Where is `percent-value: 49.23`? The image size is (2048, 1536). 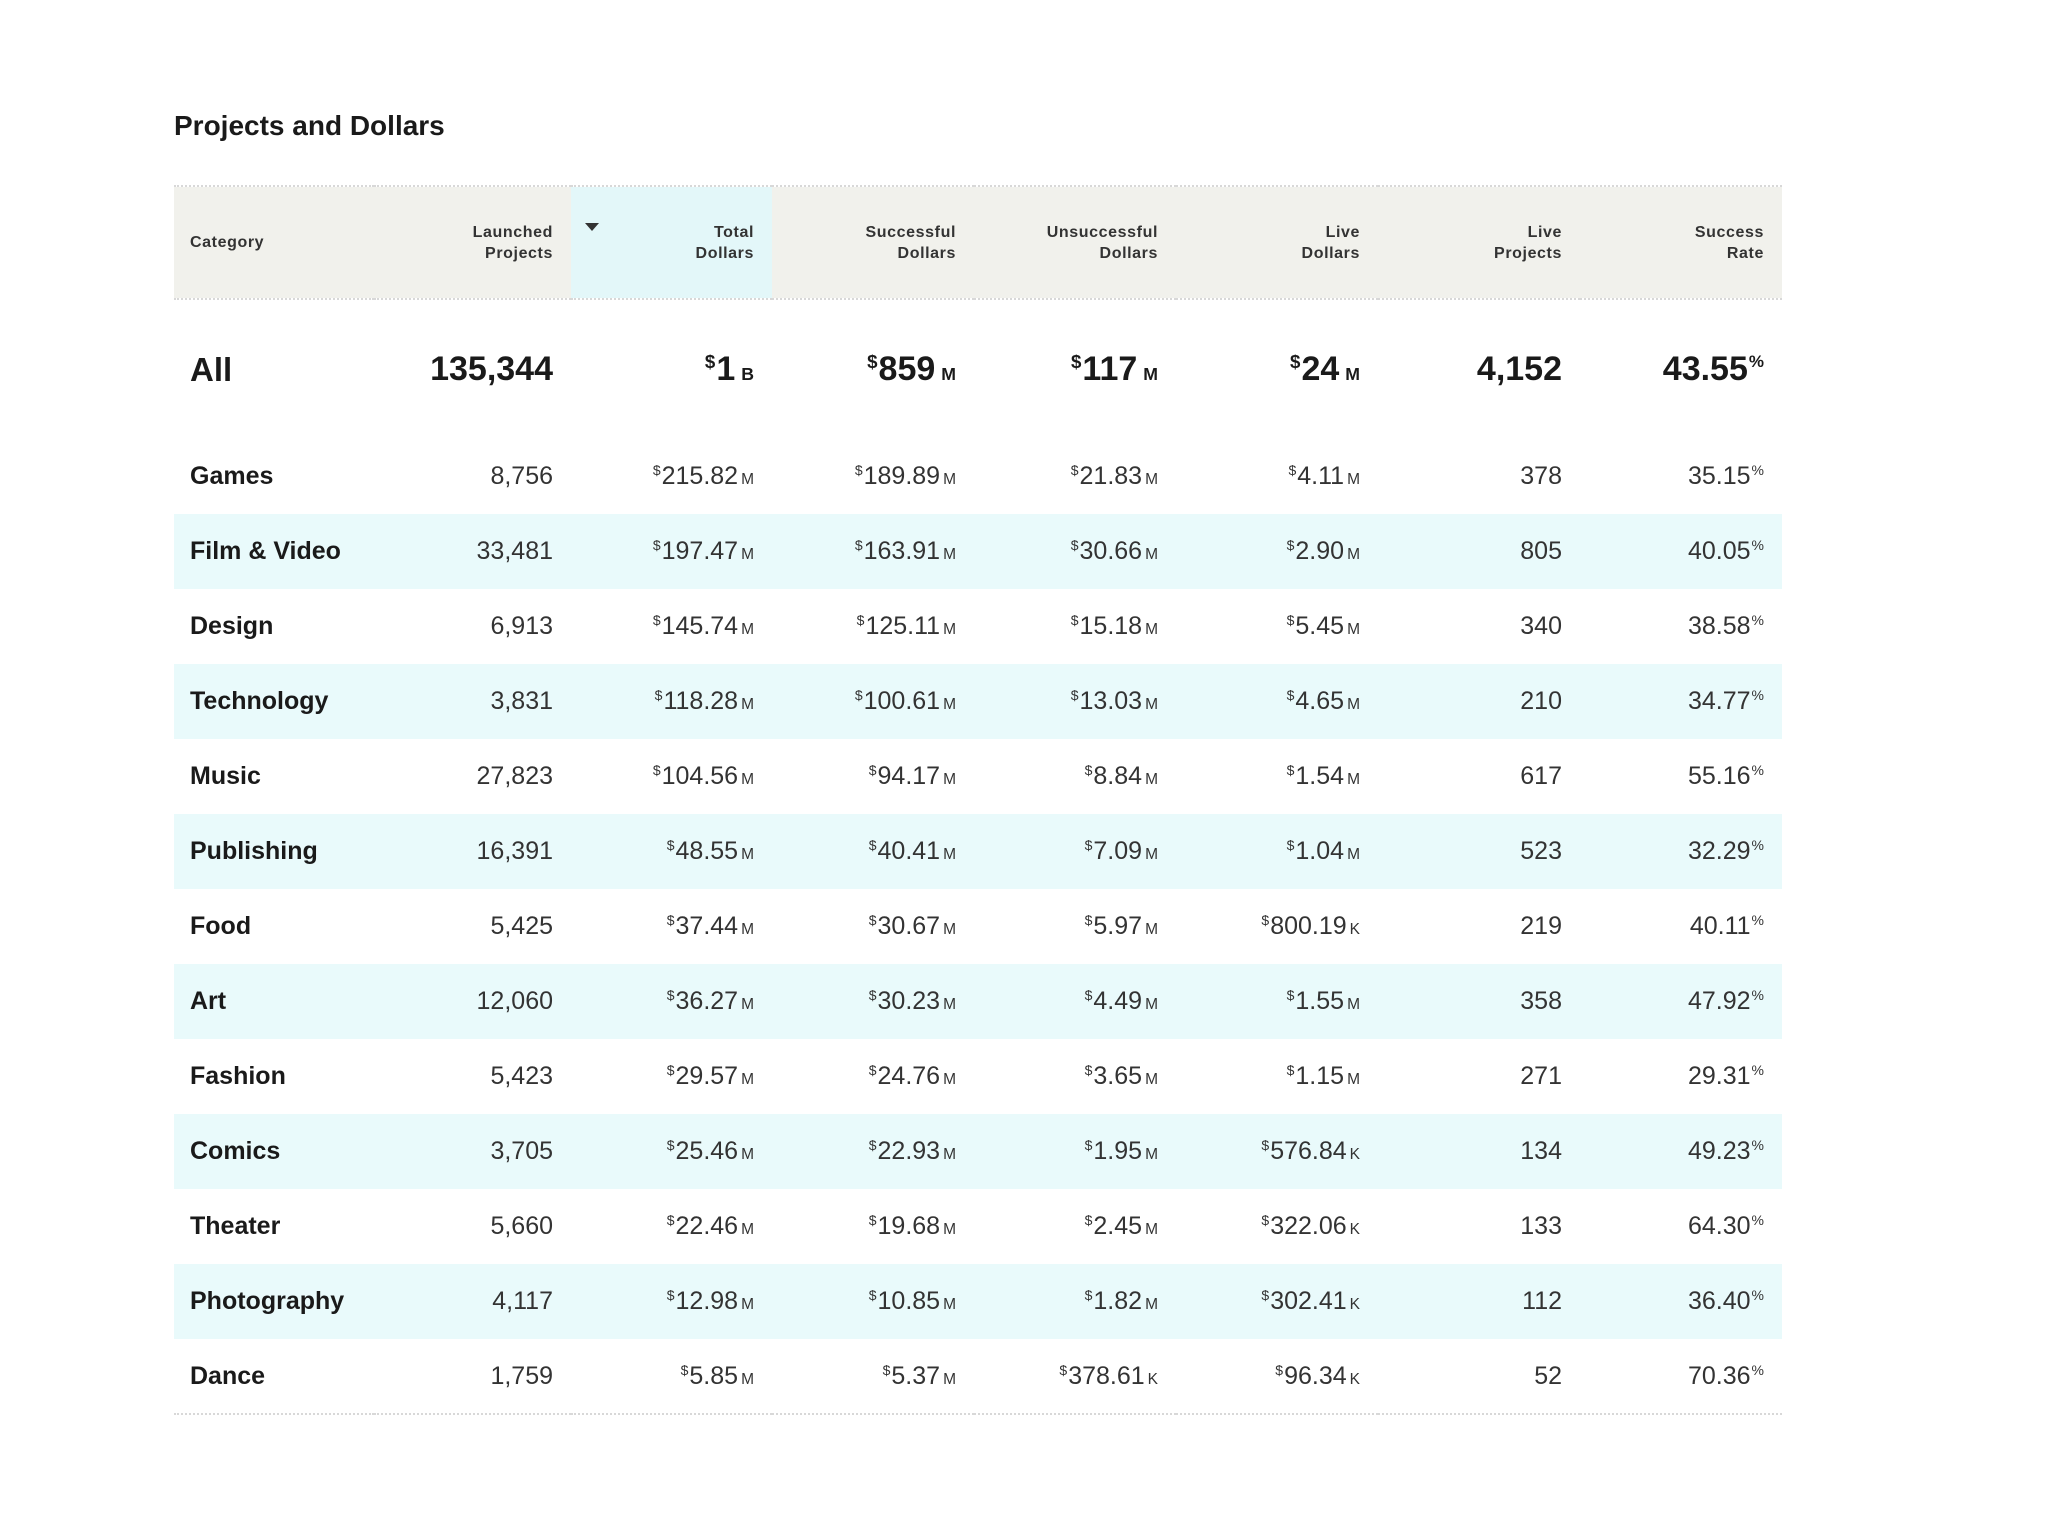
percent-value: 49.23 is located at coordinates (1719, 1151).